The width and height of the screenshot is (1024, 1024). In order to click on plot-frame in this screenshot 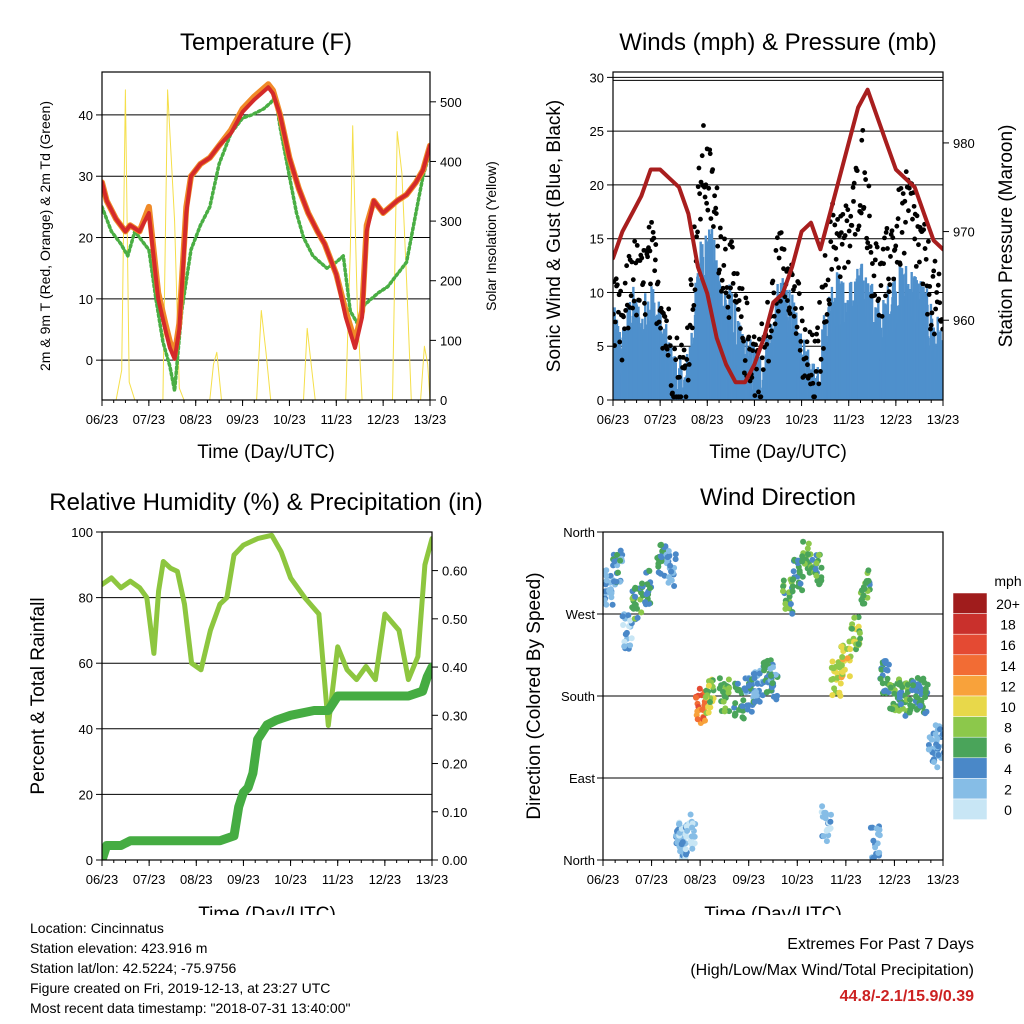, I will do `click(267, 696)`.